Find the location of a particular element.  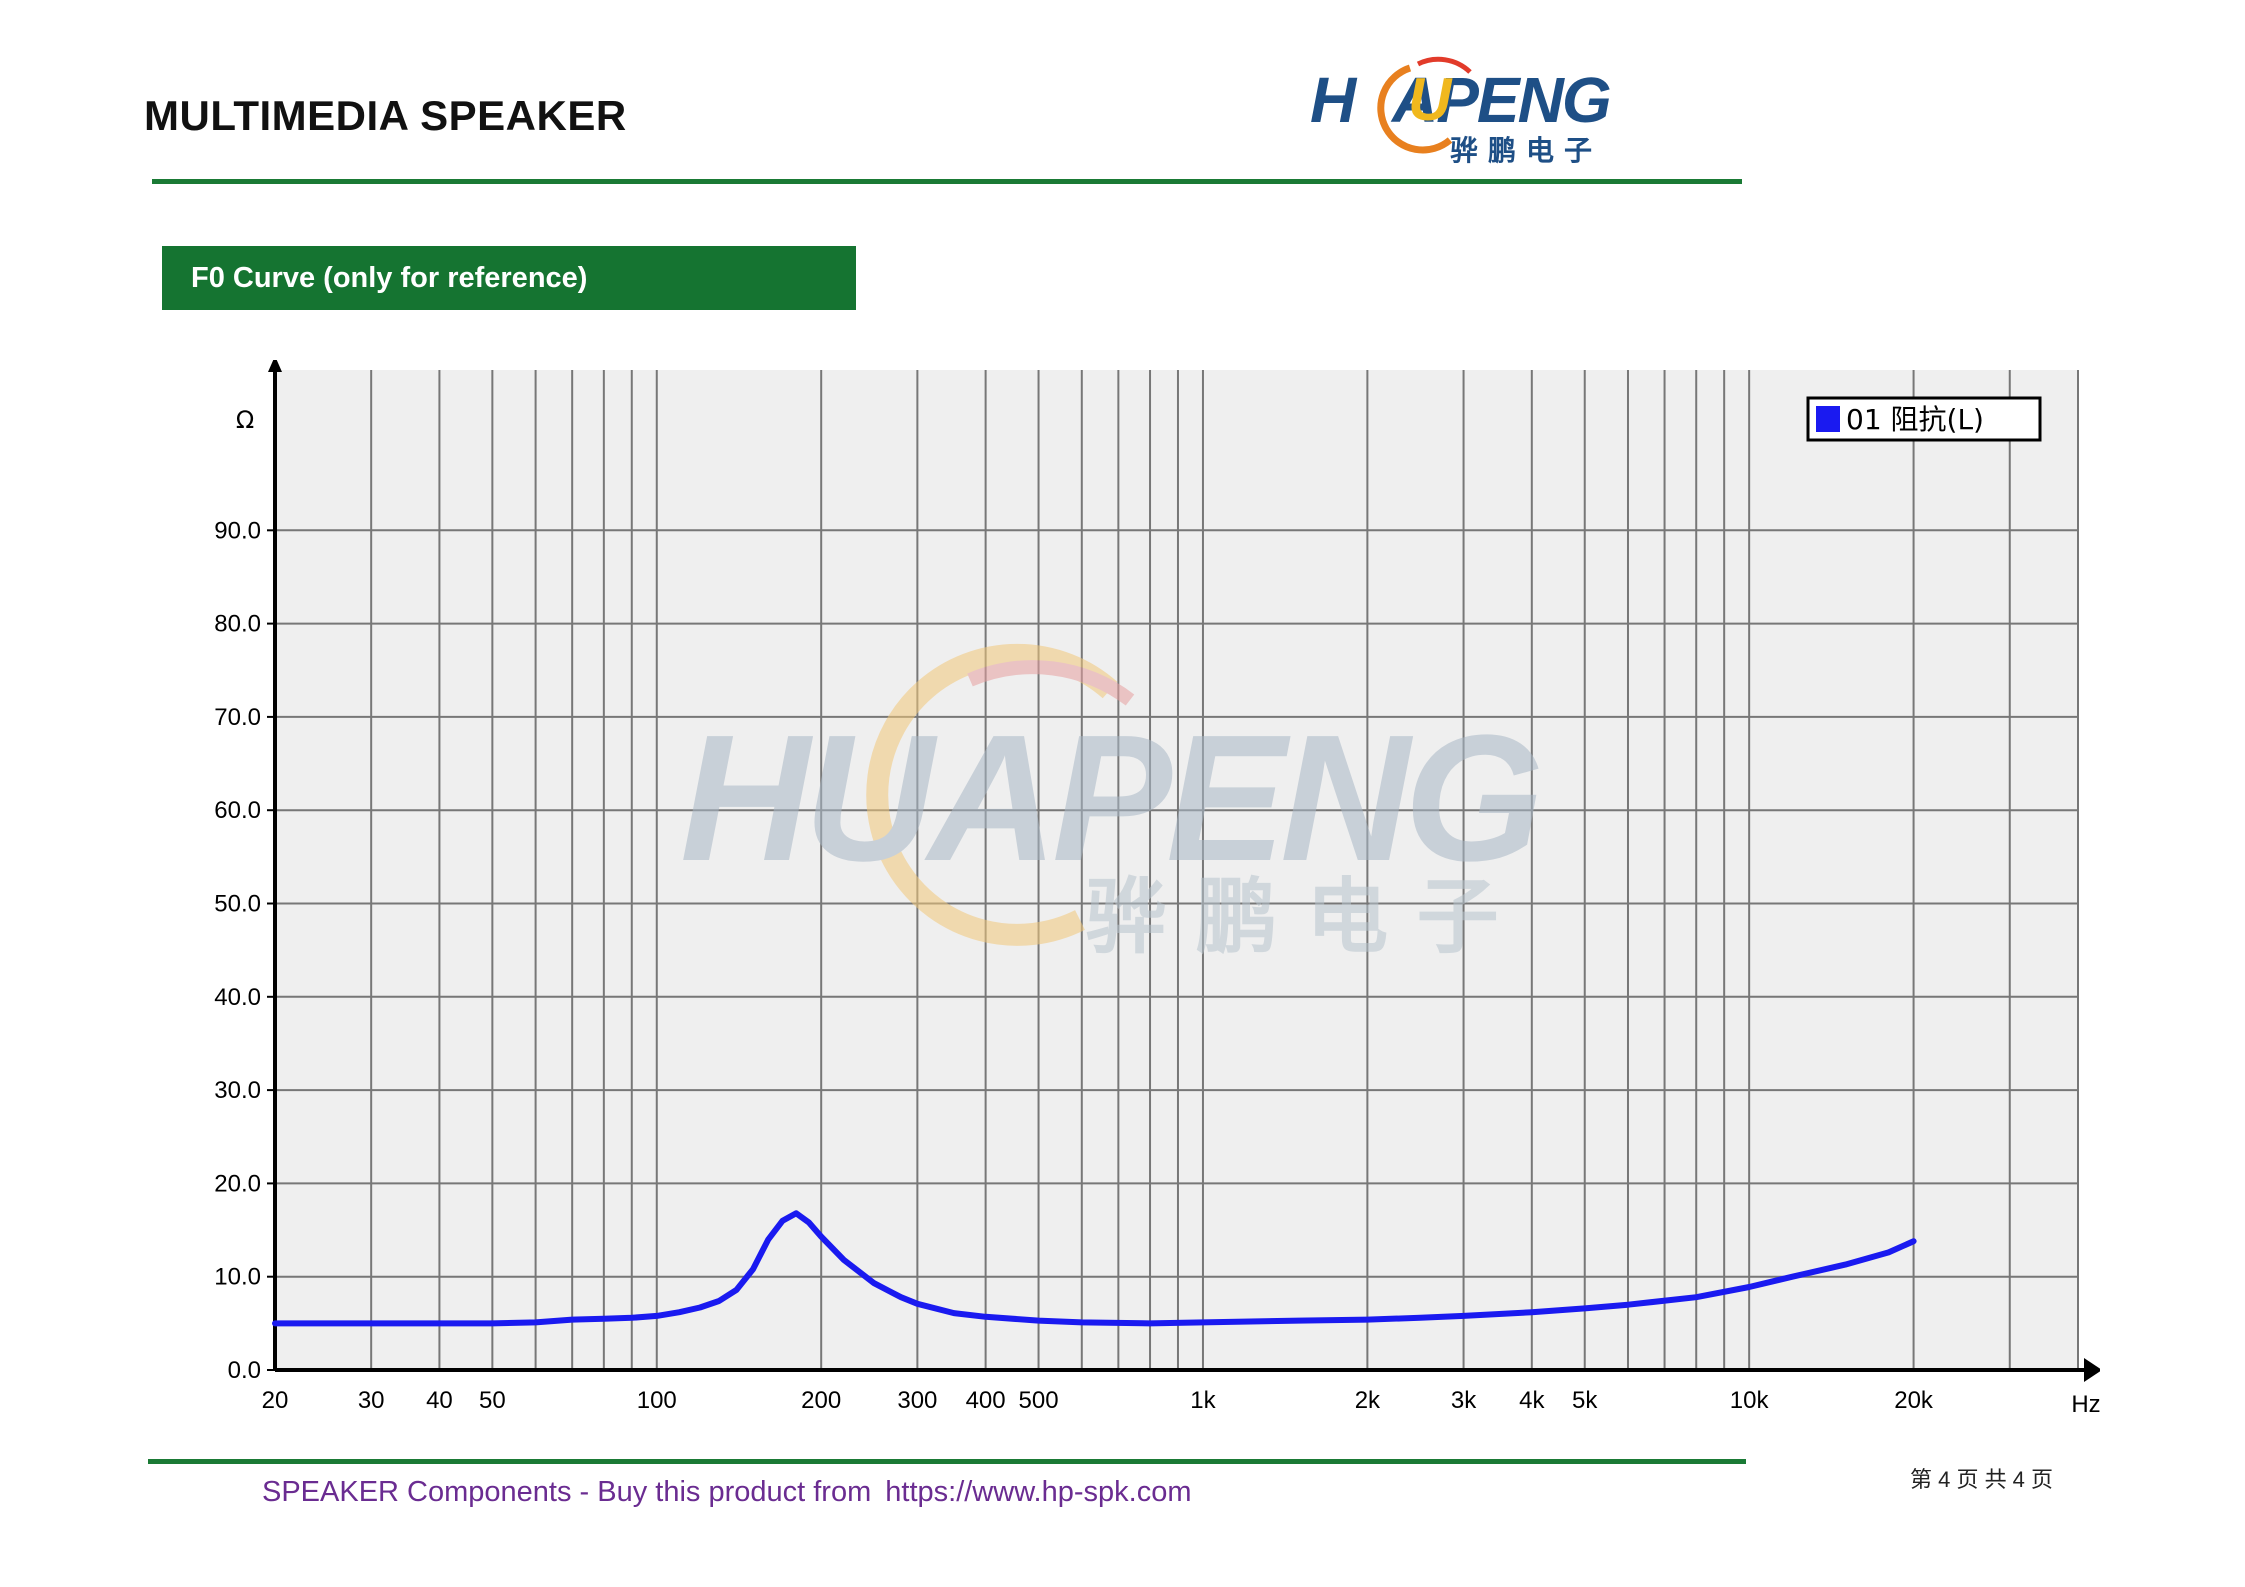

x-tick-label: 200 is located at coordinates (821, 1400).